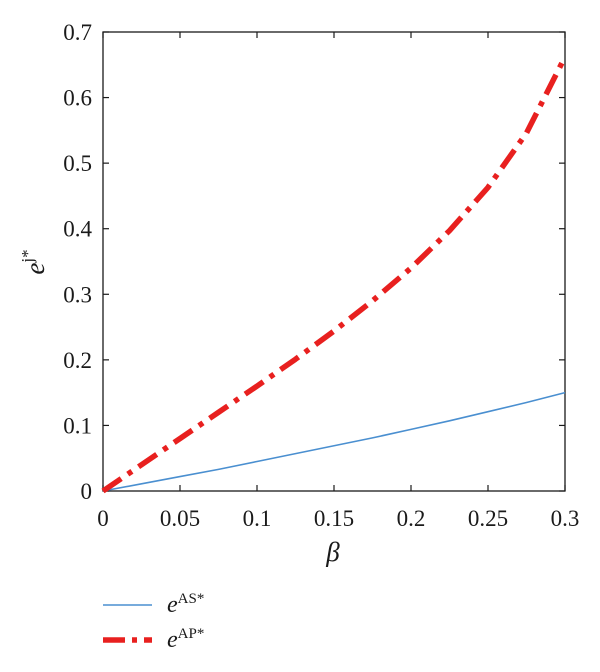  What do you see at coordinates (77, 32) in the screenshot?
I see `y-tick-label: 0.7` at bounding box center [77, 32].